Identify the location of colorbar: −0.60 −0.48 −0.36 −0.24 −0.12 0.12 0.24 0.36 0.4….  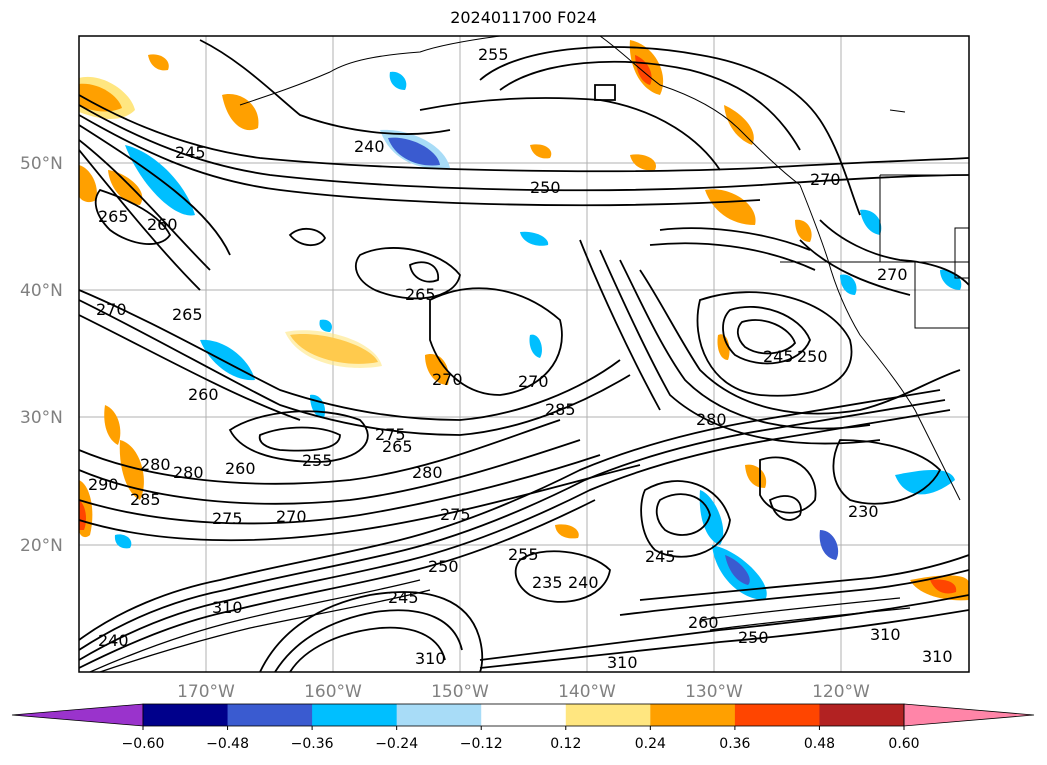
(523, 727).